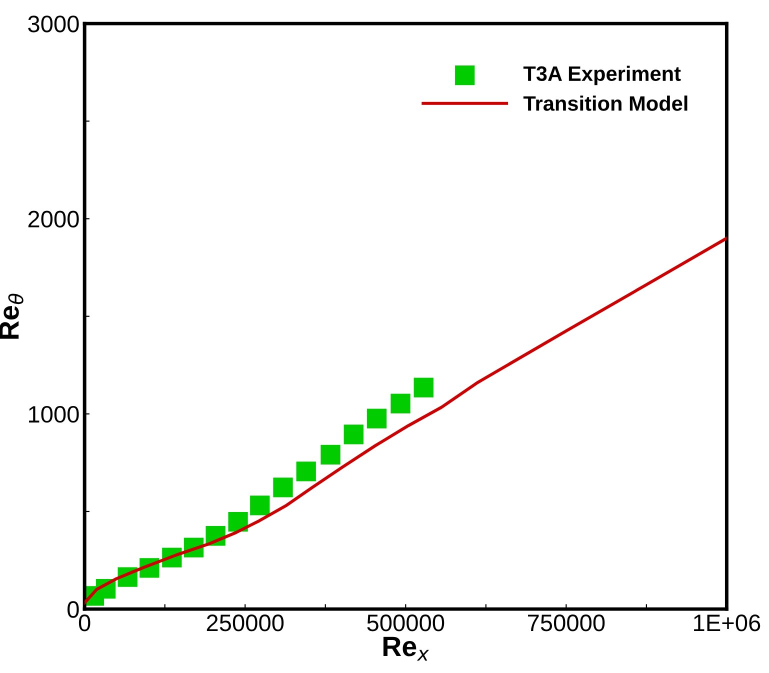  What do you see at coordinates (84, 623) in the screenshot?
I see `x-tick-label: 0` at bounding box center [84, 623].